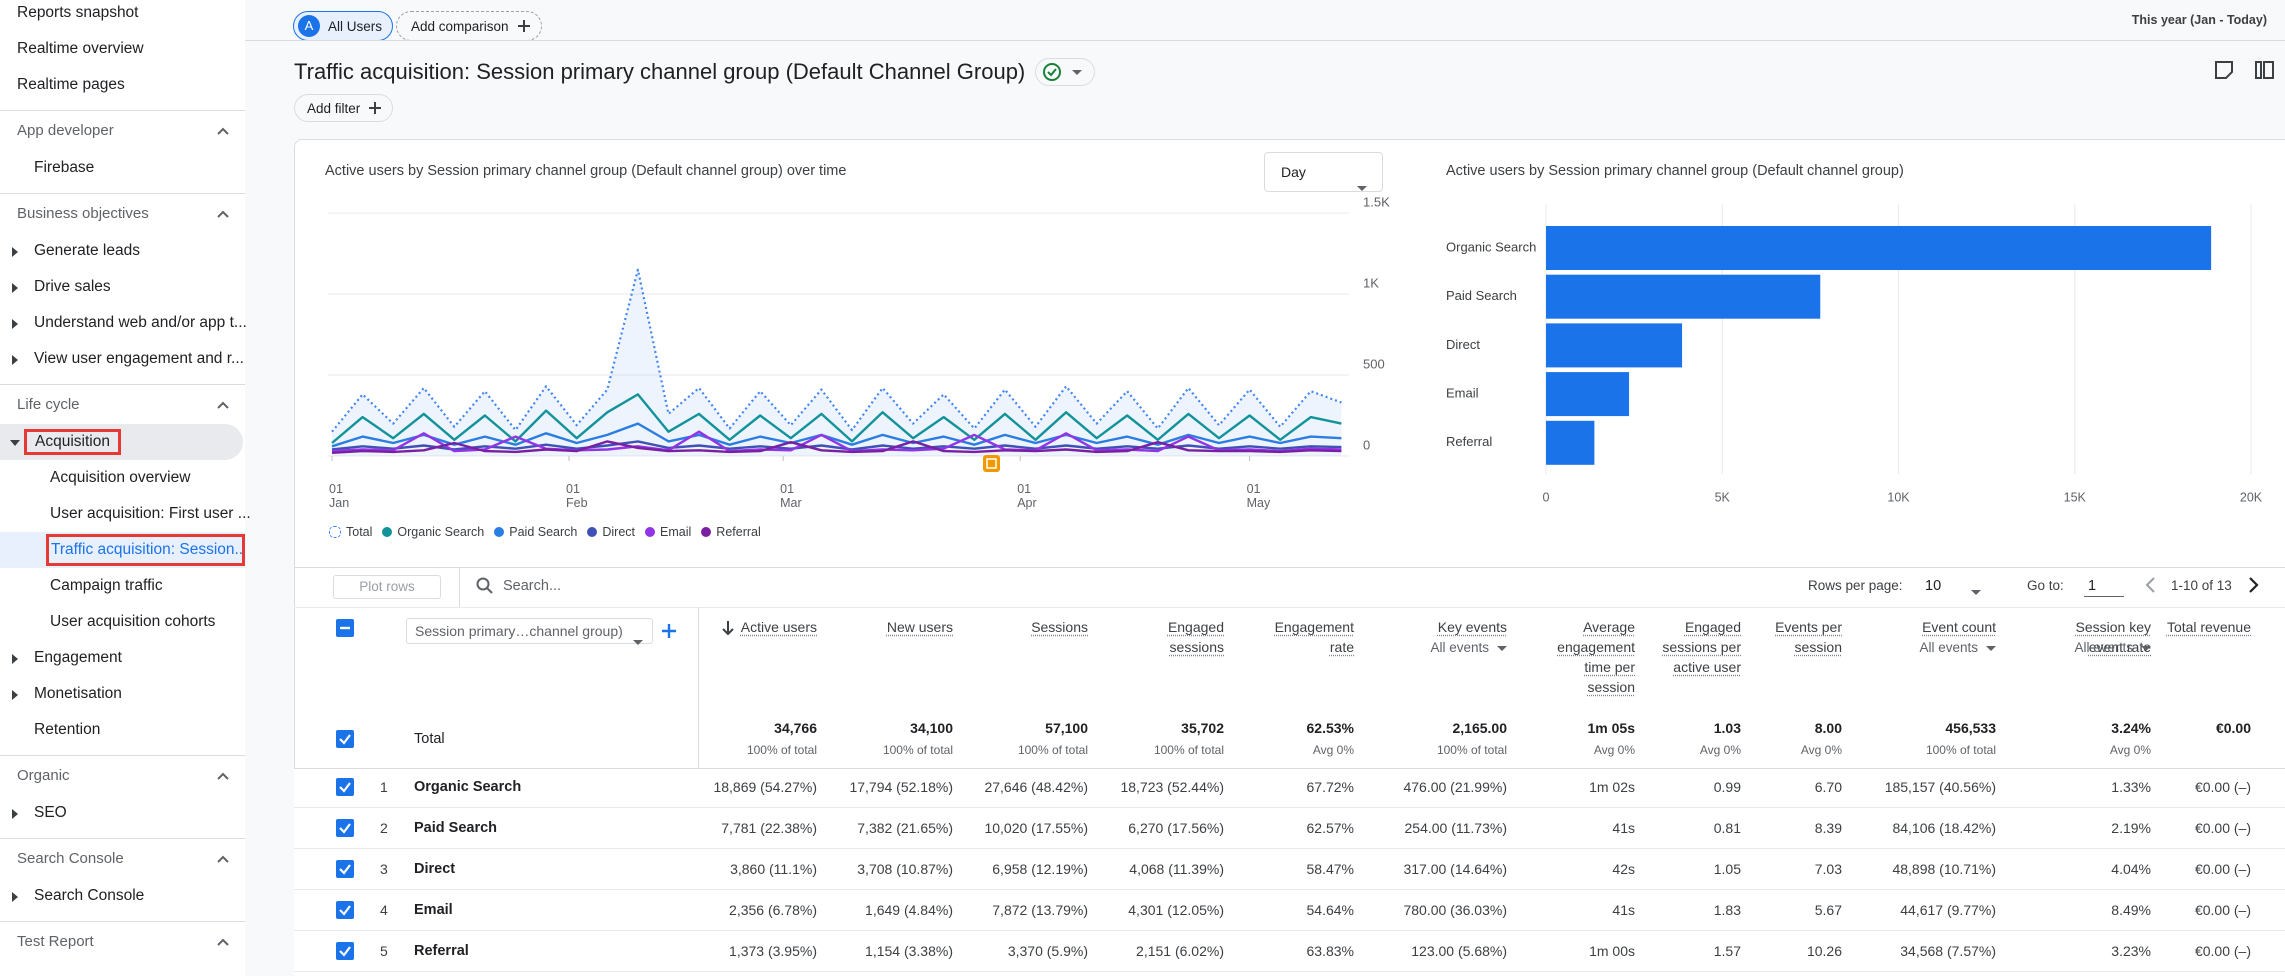 This screenshot has width=2285, height=976. What do you see at coordinates (669, 631) in the screenshot?
I see `add-dimension` at bounding box center [669, 631].